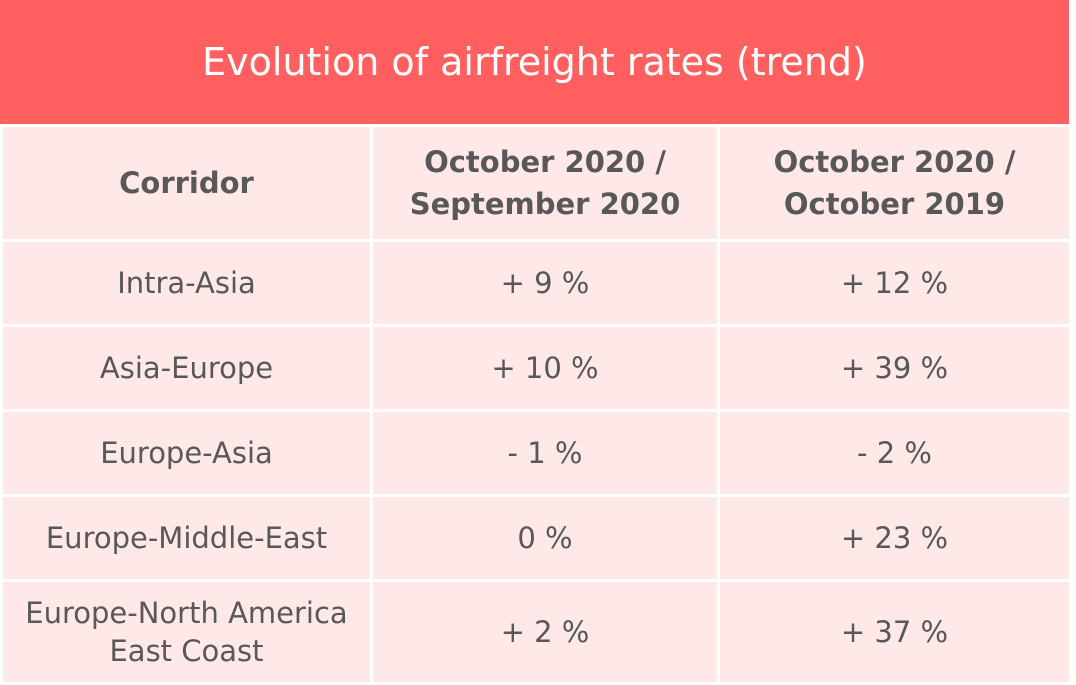 This screenshot has height=685, width=1076. Describe the element at coordinates (545, 183) in the screenshot. I see `column-header-month-over-month: October 2020 /September 2020` at that location.